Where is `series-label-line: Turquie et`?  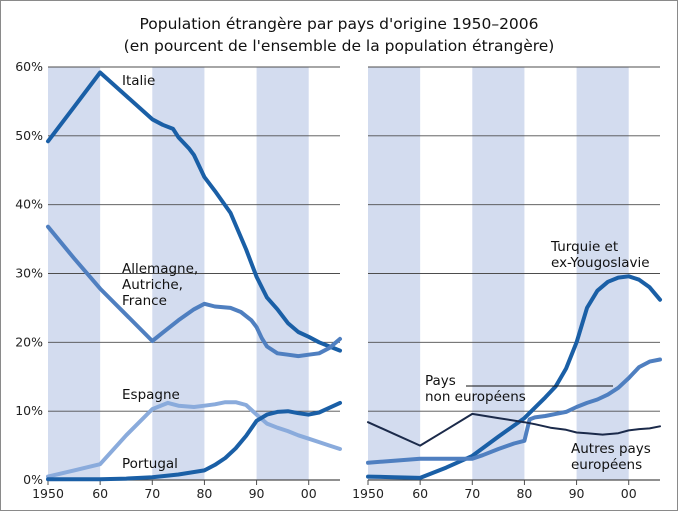 series-label-line: Turquie et is located at coordinates (584, 247).